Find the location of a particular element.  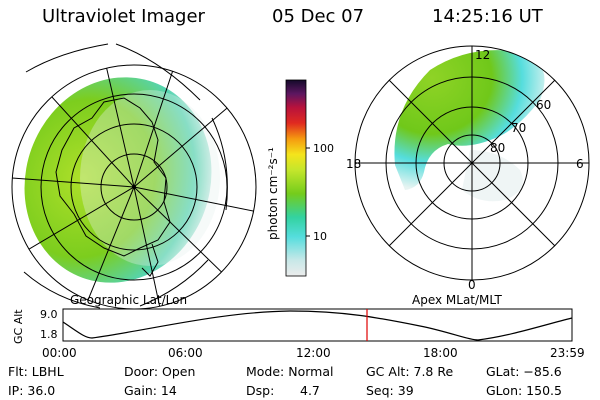

timeline-xtick-1800: 18:00 is located at coordinates (440, 353).